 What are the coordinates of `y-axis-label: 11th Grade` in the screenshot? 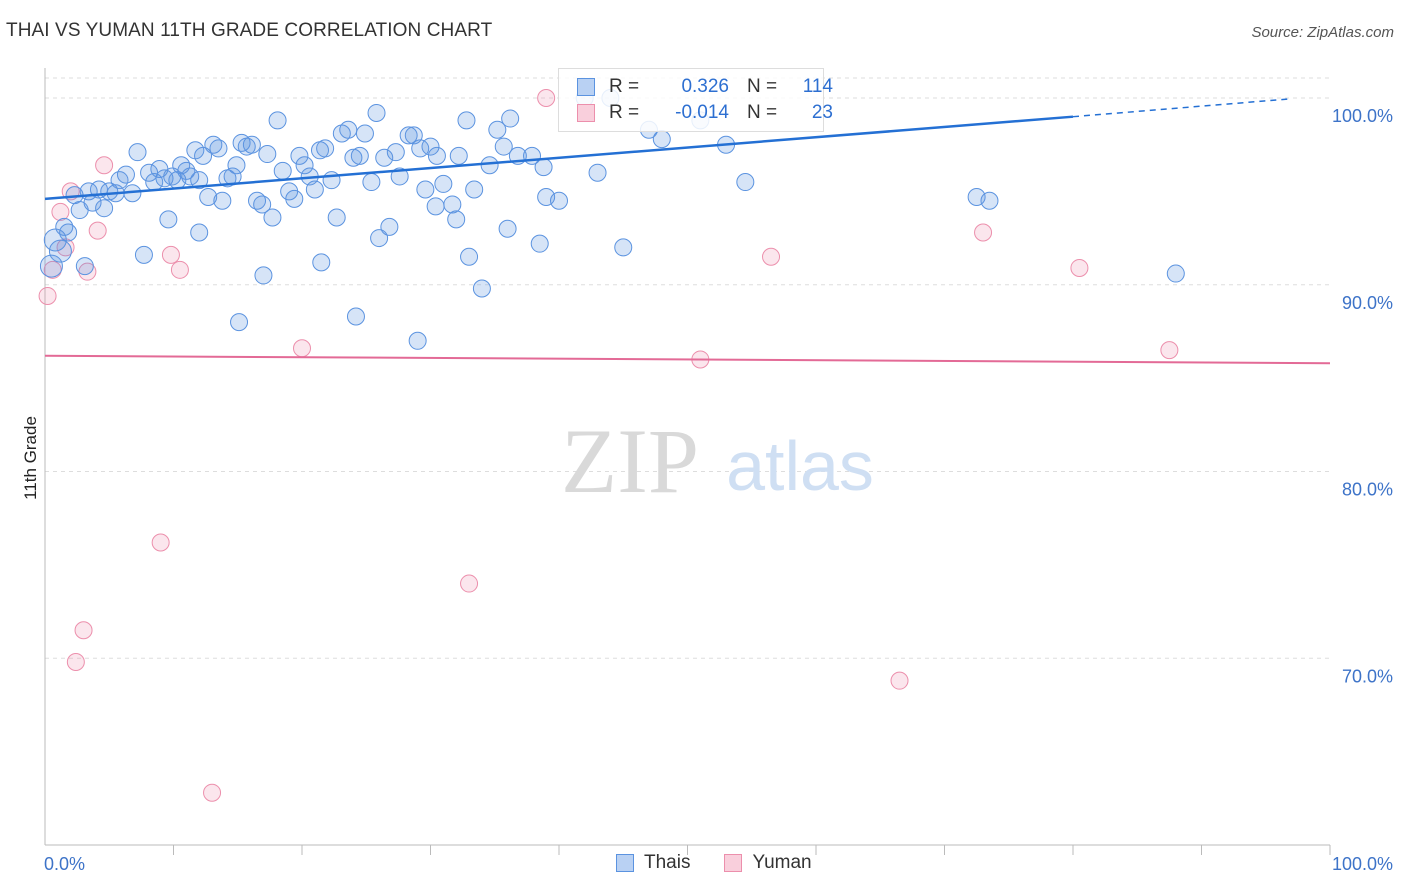 It's located at (30, 458).